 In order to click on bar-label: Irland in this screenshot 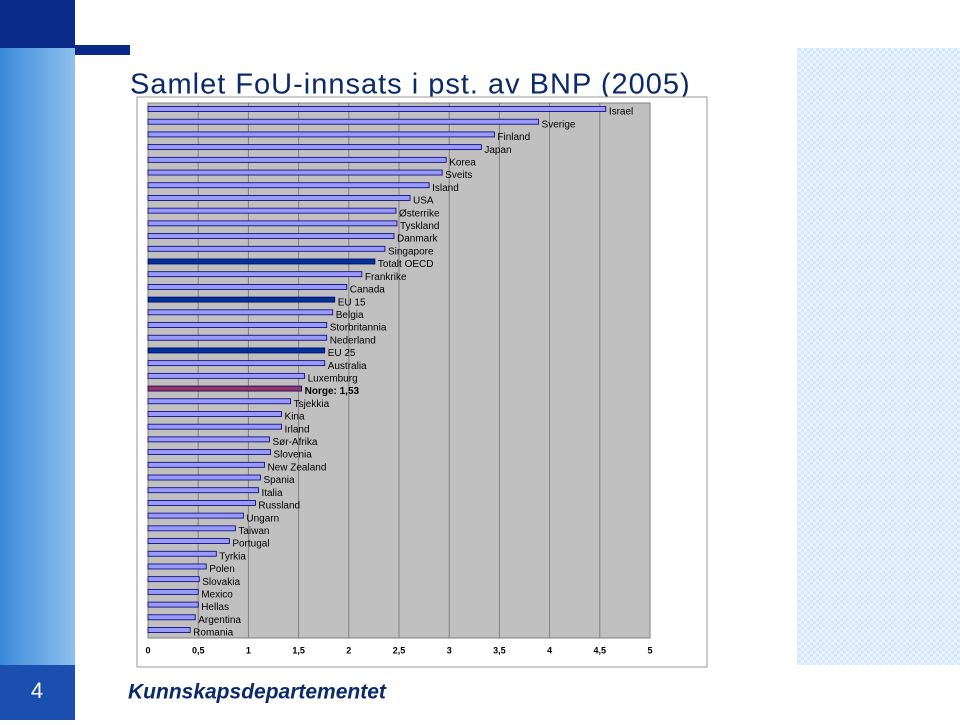, I will do `click(297, 429)`.